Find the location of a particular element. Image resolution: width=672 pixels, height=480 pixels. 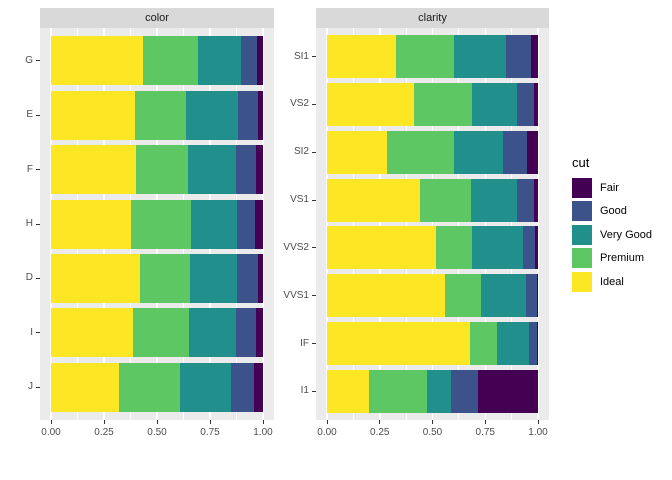

legend-key-very-good is located at coordinates (582, 234).